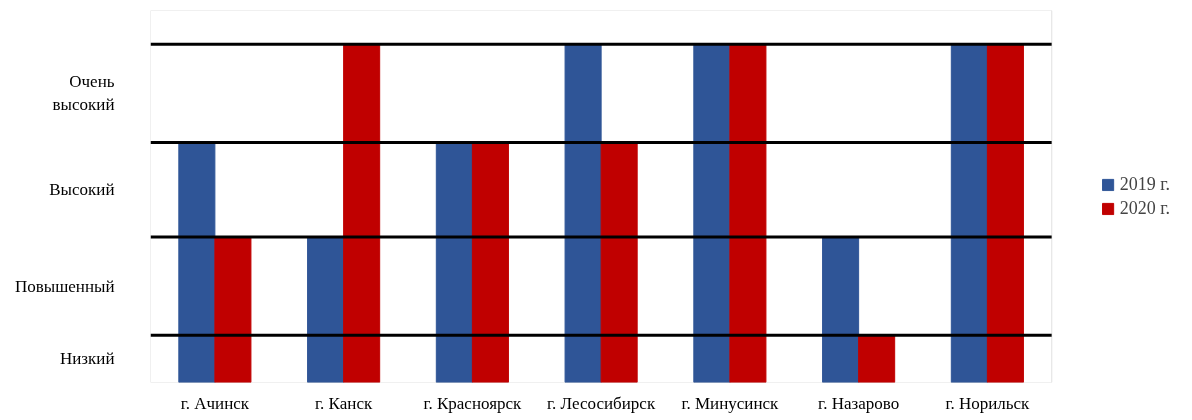 The width and height of the screenshot is (1192, 420). What do you see at coordinates (215, 403) in the screenshot?
I see `x-tick-label: г. Ачинск` at bounding box center [215, 403].